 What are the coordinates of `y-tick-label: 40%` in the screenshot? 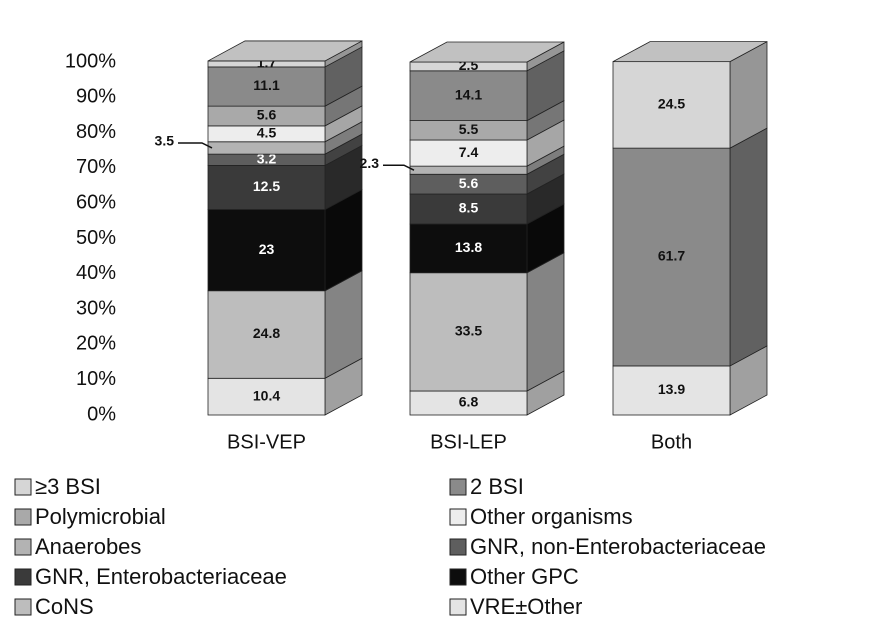 It's located at (96, 273).